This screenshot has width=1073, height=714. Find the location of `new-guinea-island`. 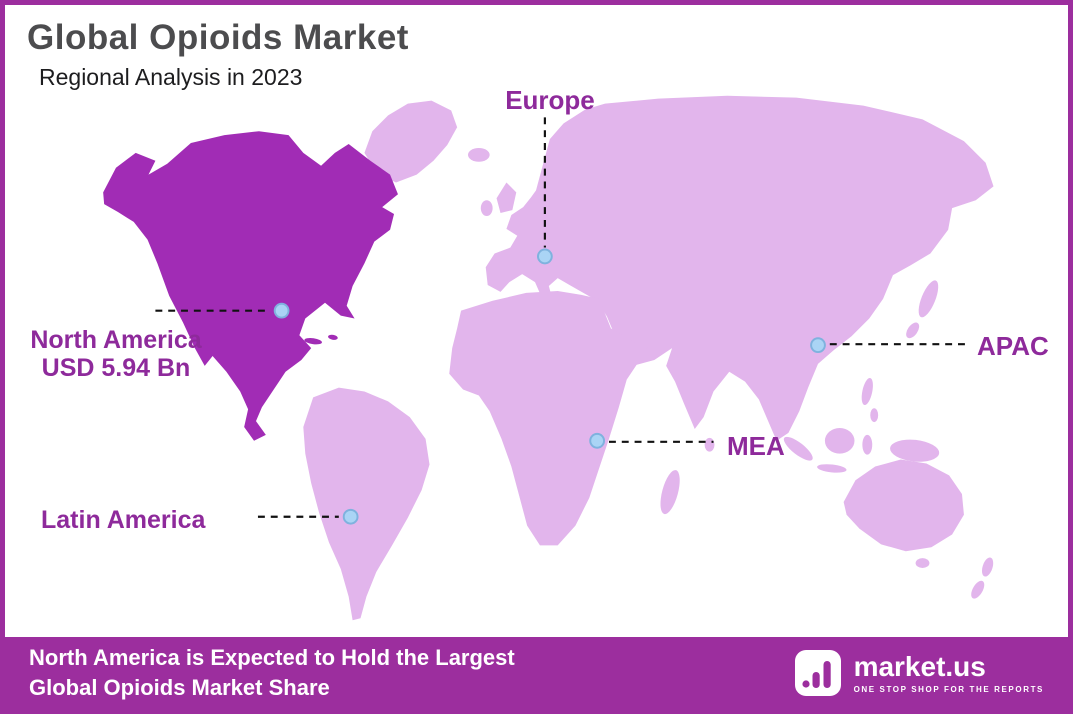

new-guinea-island is located at coordinates (915, 450).